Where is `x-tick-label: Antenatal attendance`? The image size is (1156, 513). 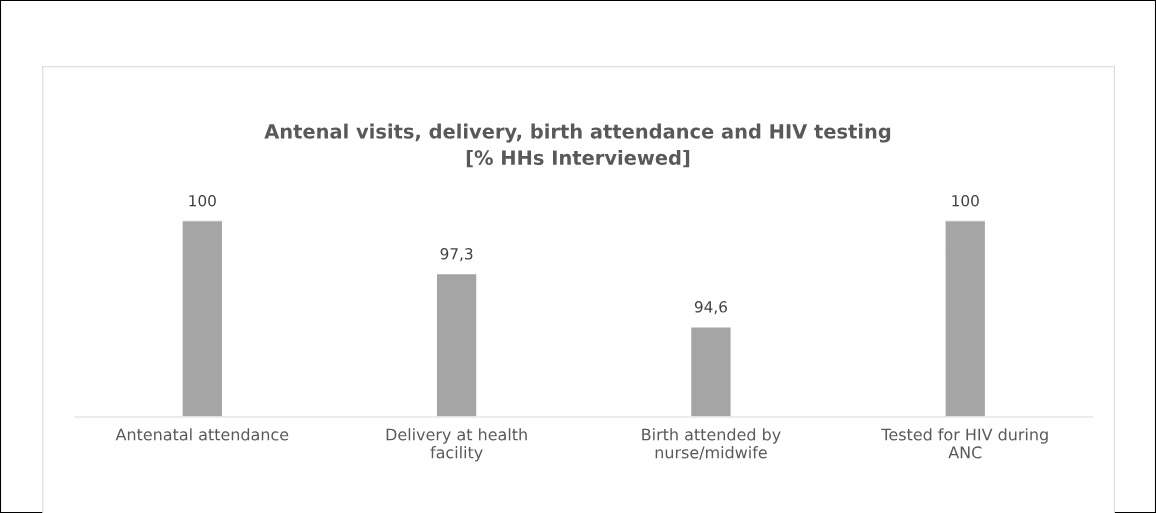
x-tick-label: Antenatal attendance is located at coordinates (202, 434).